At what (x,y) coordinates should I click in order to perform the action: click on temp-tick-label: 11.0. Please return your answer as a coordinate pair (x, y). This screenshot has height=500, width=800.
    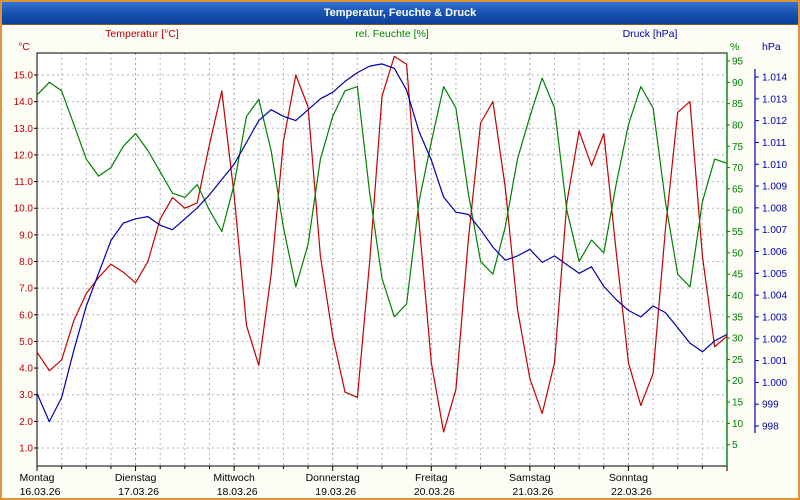
    Looking at the image, I should click on (23, 182).